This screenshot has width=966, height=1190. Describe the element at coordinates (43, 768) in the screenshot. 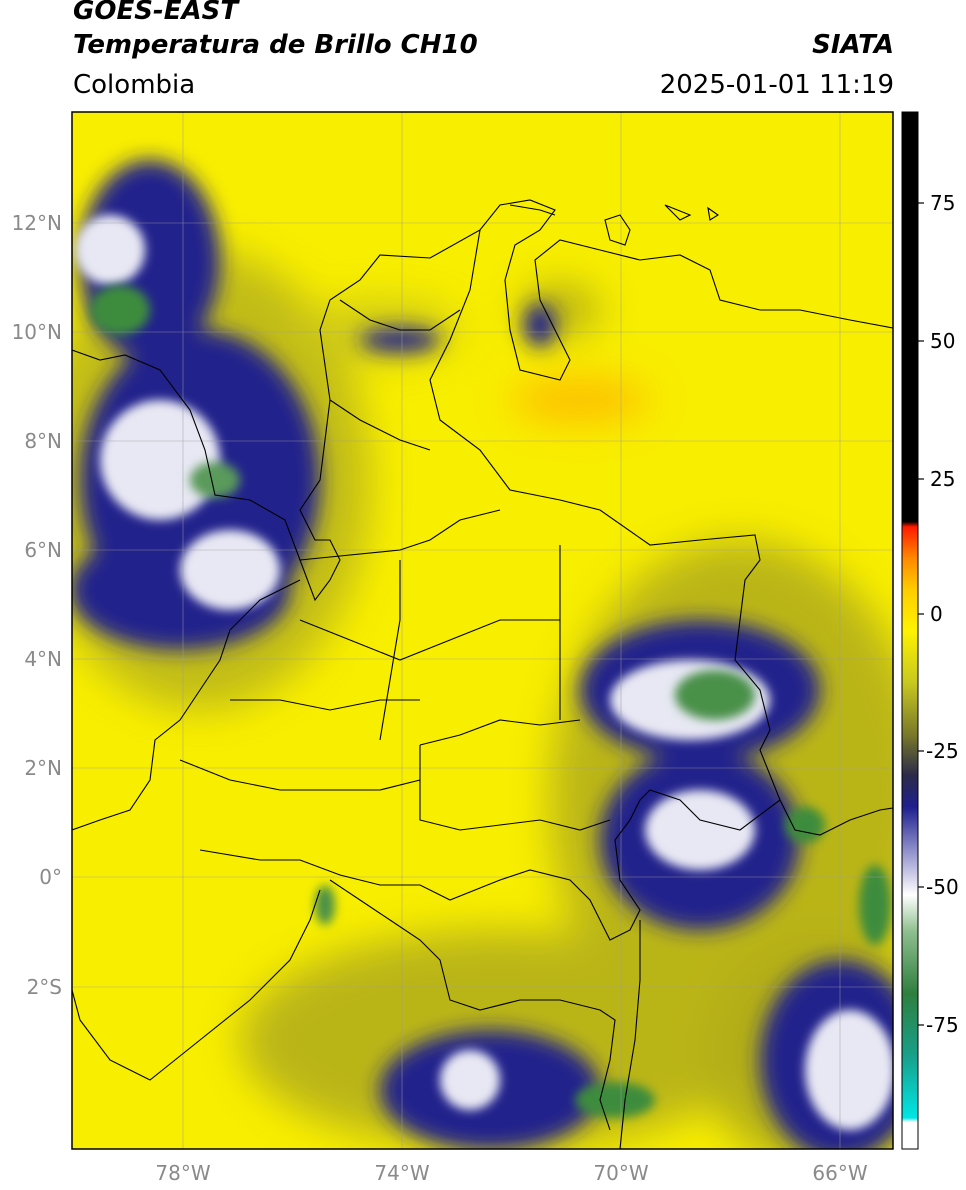

I see `lat-label-2n: 2°N` at that location.